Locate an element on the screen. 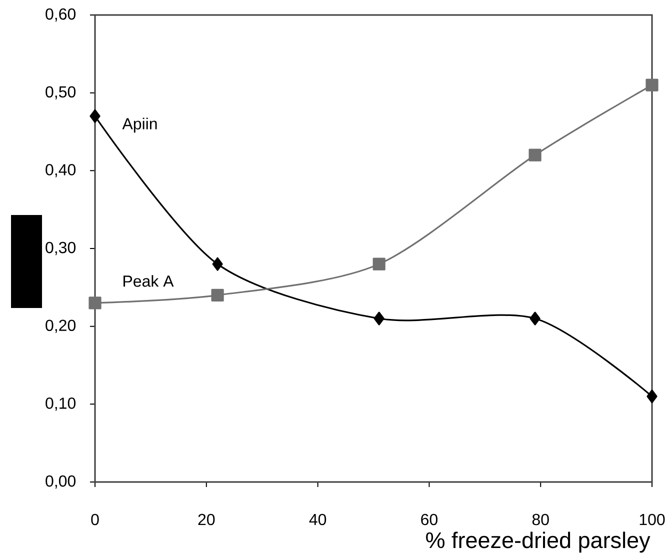  x-tick-label: 20 is located at coordinates (206, 520).